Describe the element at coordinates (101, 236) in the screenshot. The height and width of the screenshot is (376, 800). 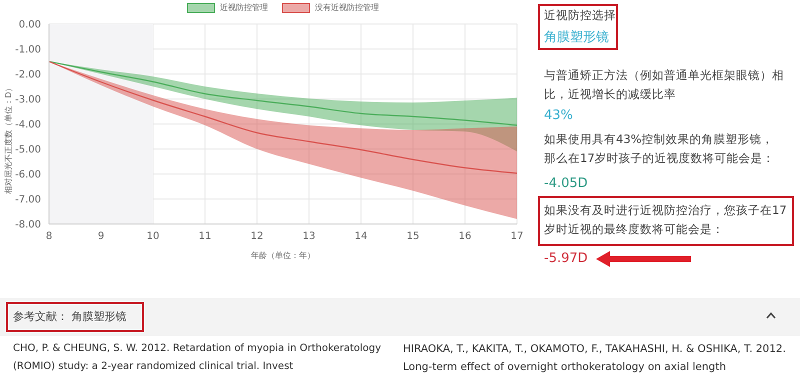
I see `x-tick-label: 9` at that location.